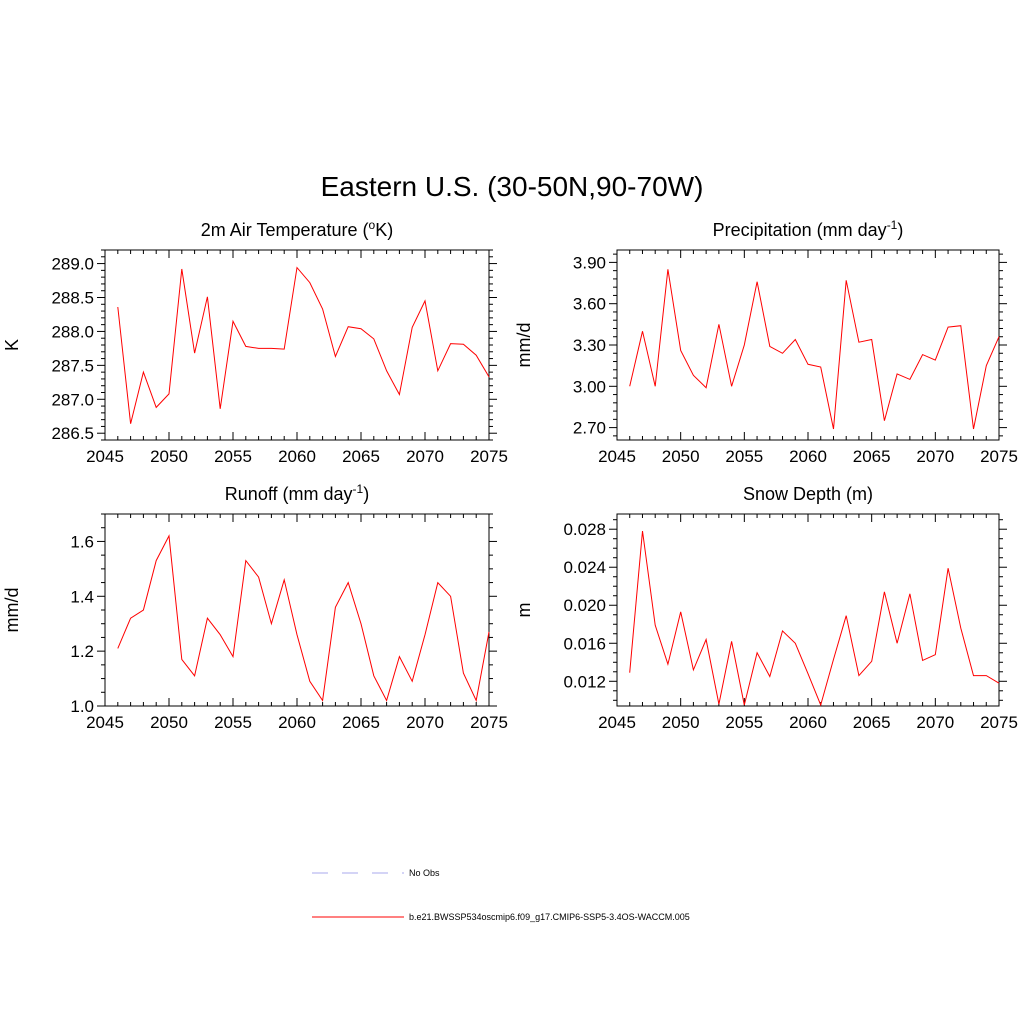 Image resolution: width=1024 pixels, height=1024 pixels. Describe the element at coordinates (289, 494) in the screenshot. I see `panel-title-text: Runoff (mm day` at that location.